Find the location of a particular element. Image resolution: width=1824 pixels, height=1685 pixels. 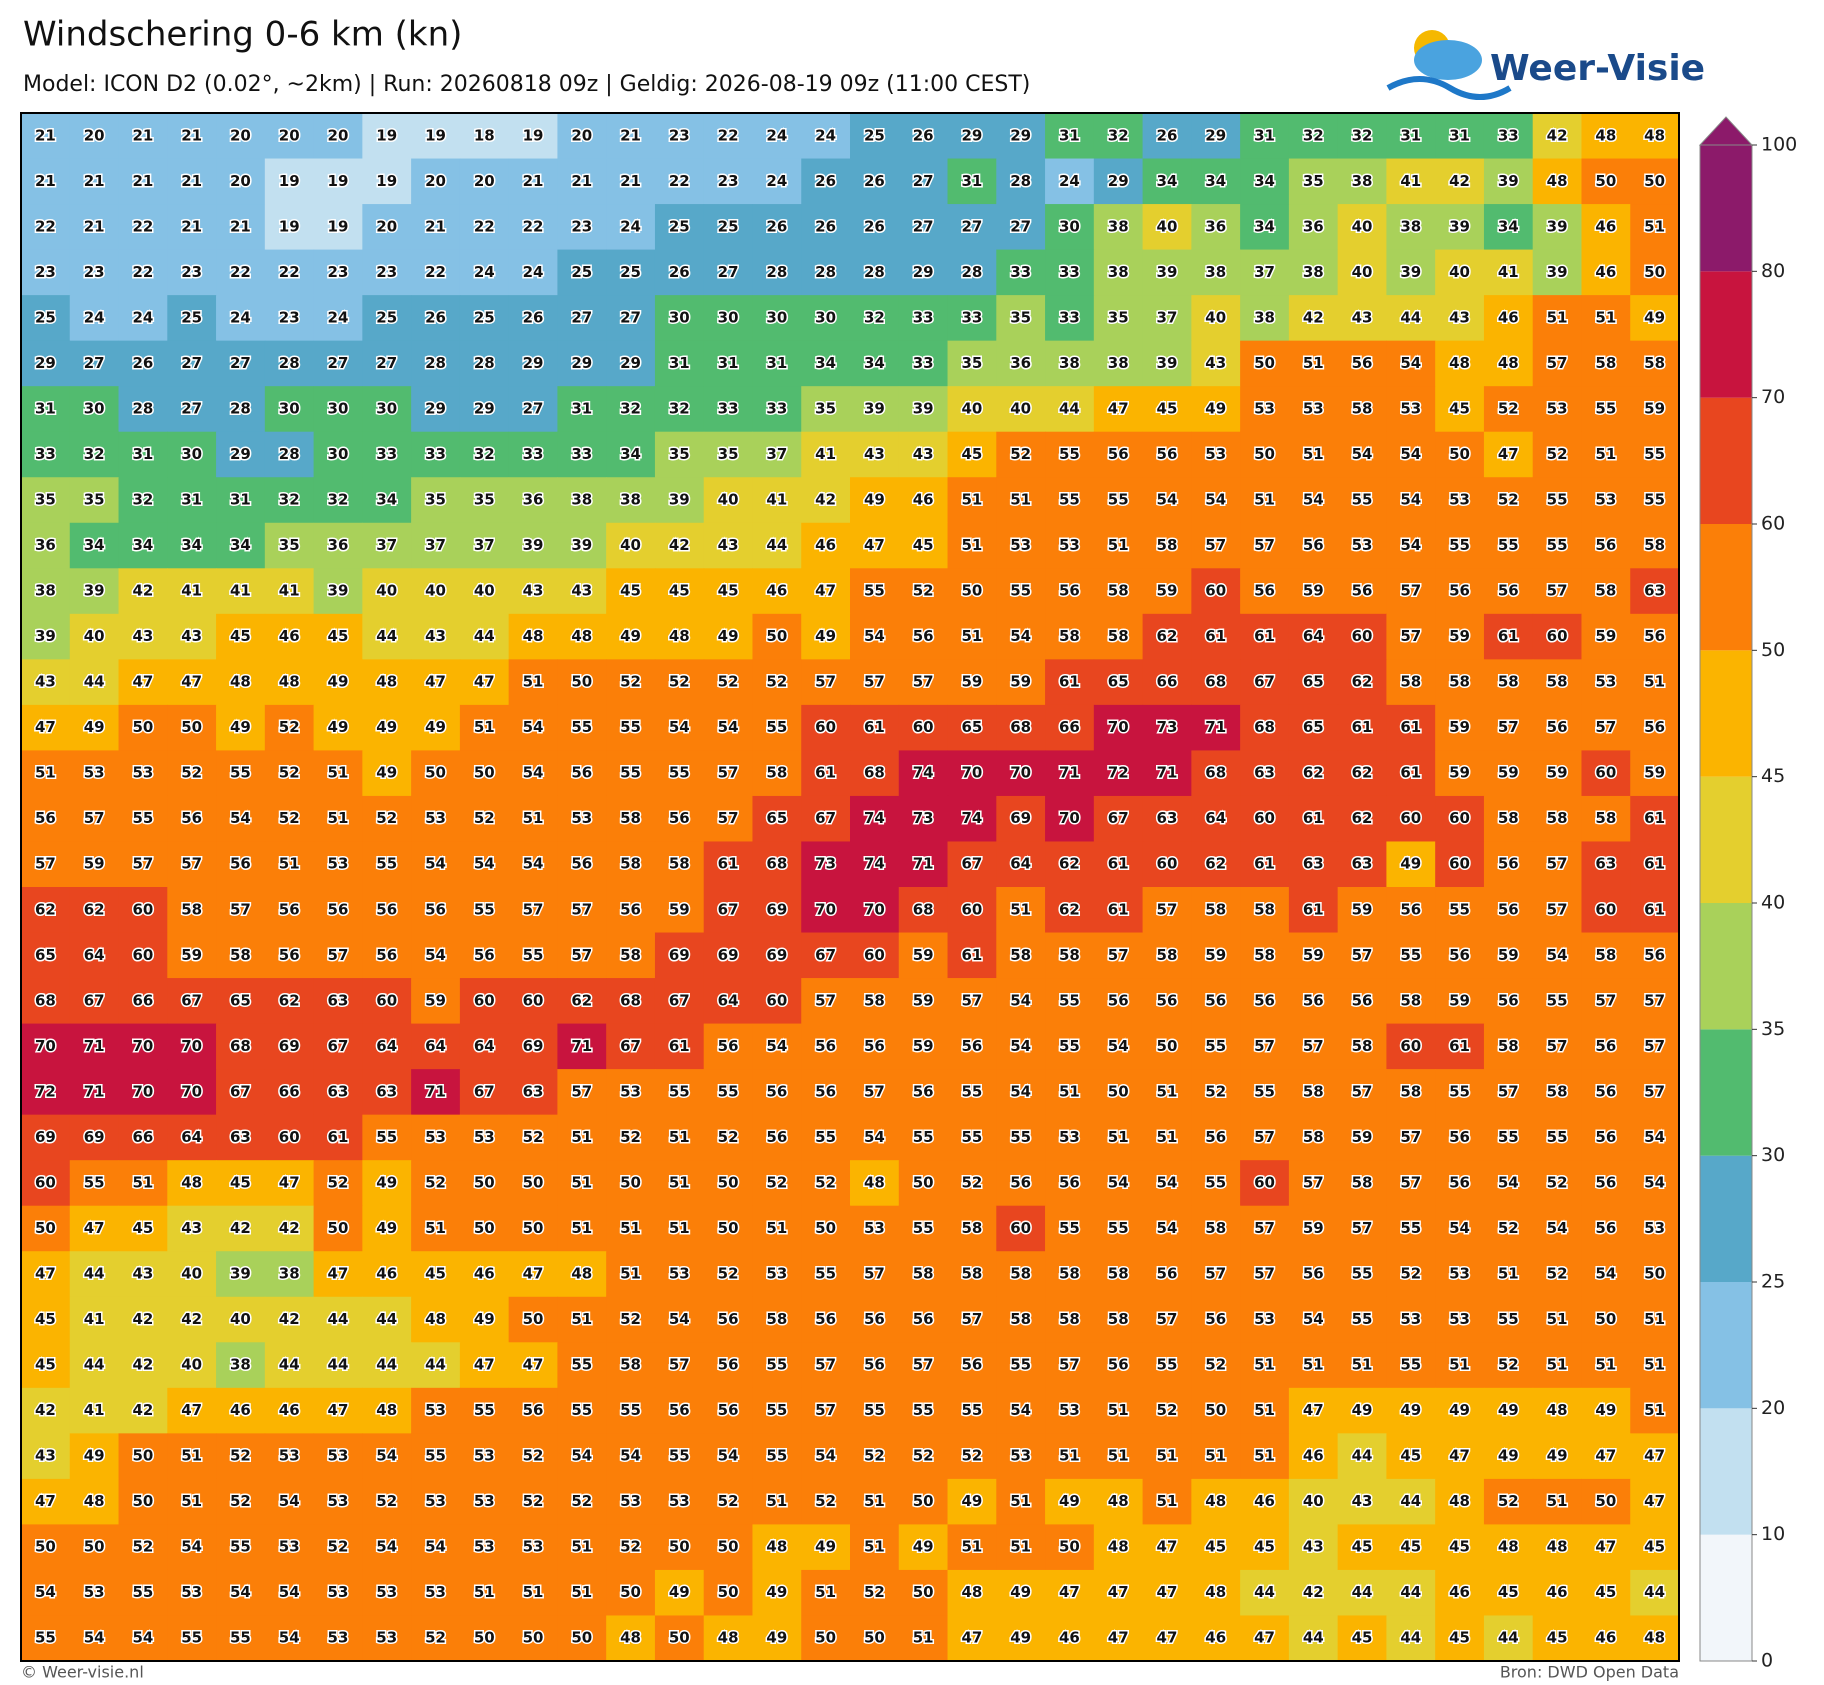

cell-value: 44 is located at coordinates (1410, 1592).